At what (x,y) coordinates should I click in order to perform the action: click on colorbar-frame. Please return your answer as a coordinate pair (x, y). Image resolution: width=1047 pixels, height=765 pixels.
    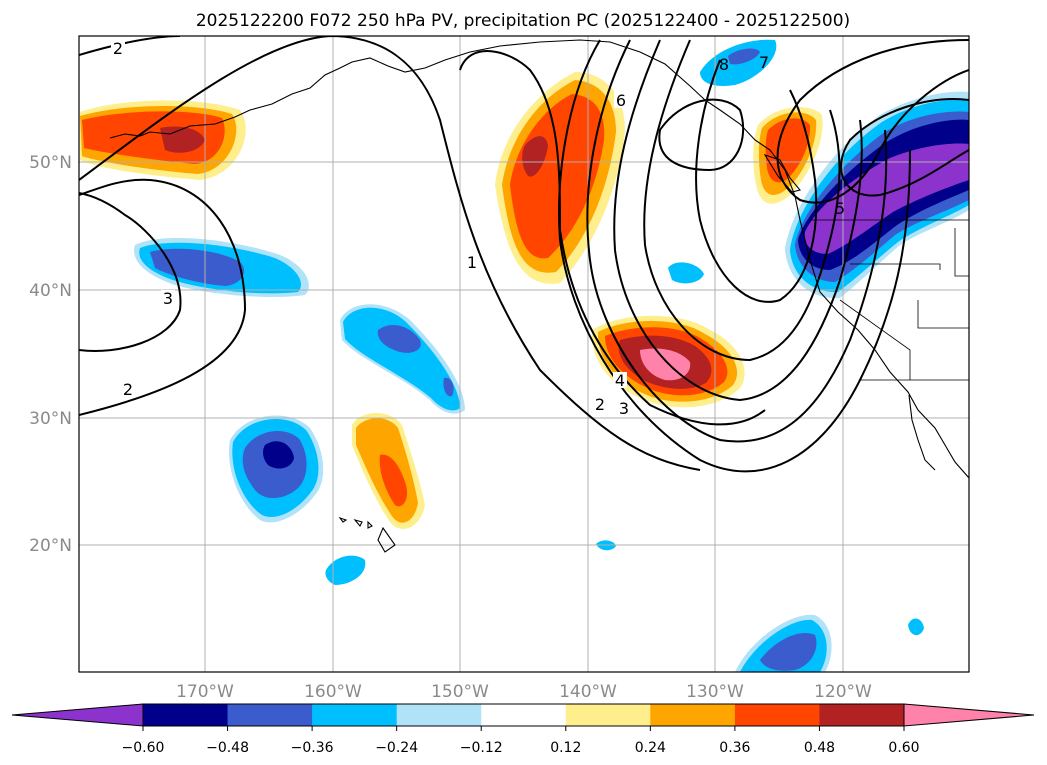
    Looking at the image, I should click on (523, 715).